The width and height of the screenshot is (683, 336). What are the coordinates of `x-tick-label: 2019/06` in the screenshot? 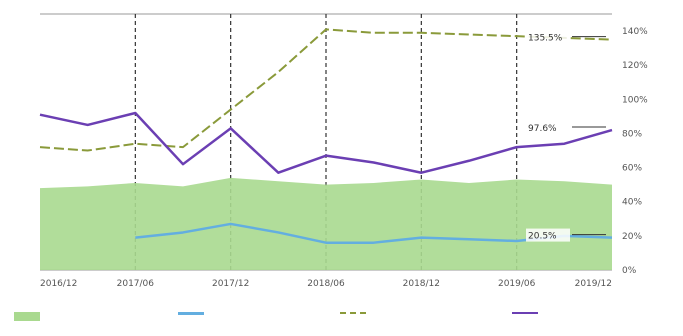 It's located at (517, 284).